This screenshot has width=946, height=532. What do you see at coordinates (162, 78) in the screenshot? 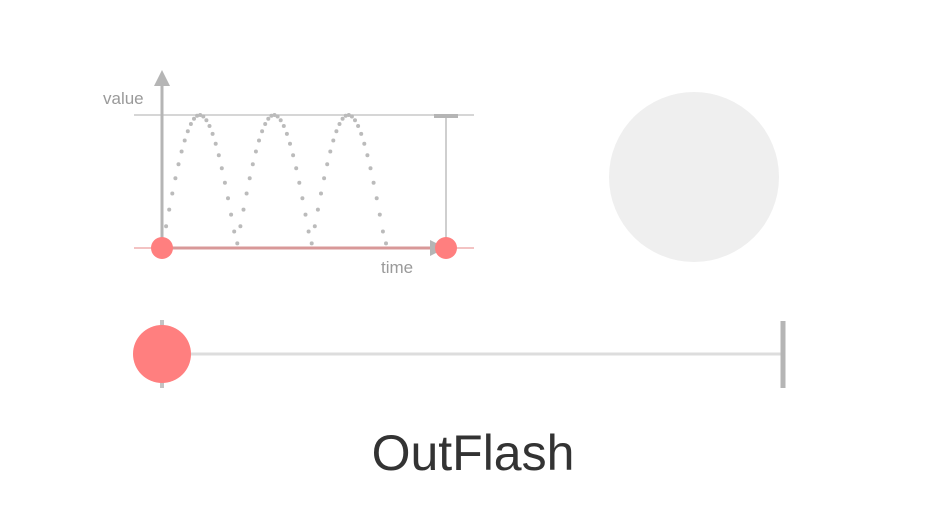
I see `y-axis-arrow-icon` at bounding box center [162, 78].